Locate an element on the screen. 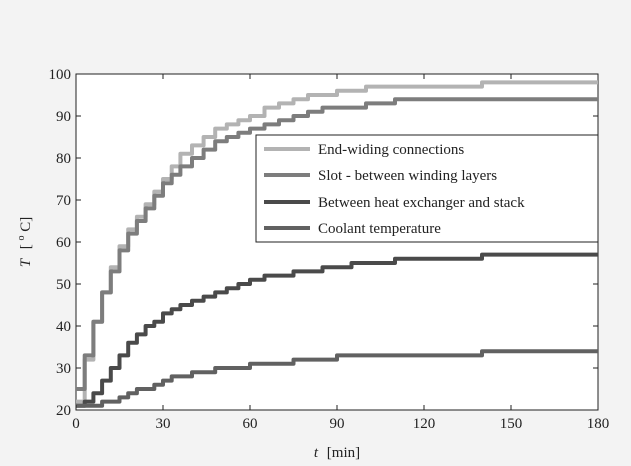 The image size is (631, 466). x-tick-label: 90 is located at coordinates (337, 424).